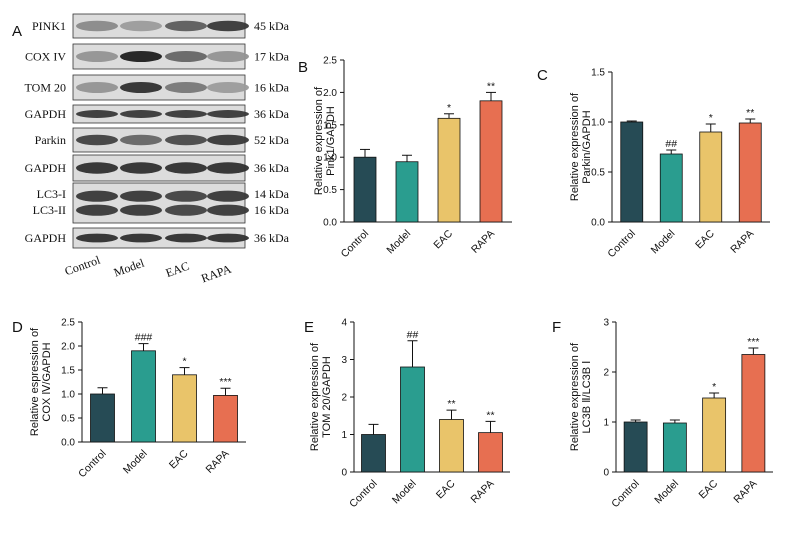 The image size is (787, 538). Describe the element at coordinates (45, 88) in the screenshot. I see `blot-protein-label: TOM 20` at that location.